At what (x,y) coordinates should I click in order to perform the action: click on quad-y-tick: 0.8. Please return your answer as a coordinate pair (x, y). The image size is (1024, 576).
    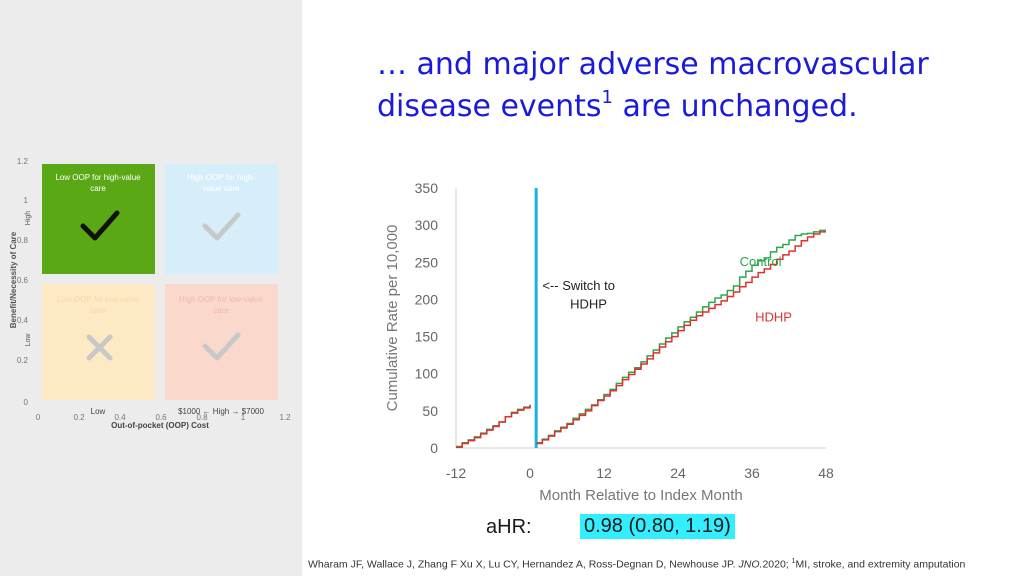
    Looking at the image, I should click on (23, 240).